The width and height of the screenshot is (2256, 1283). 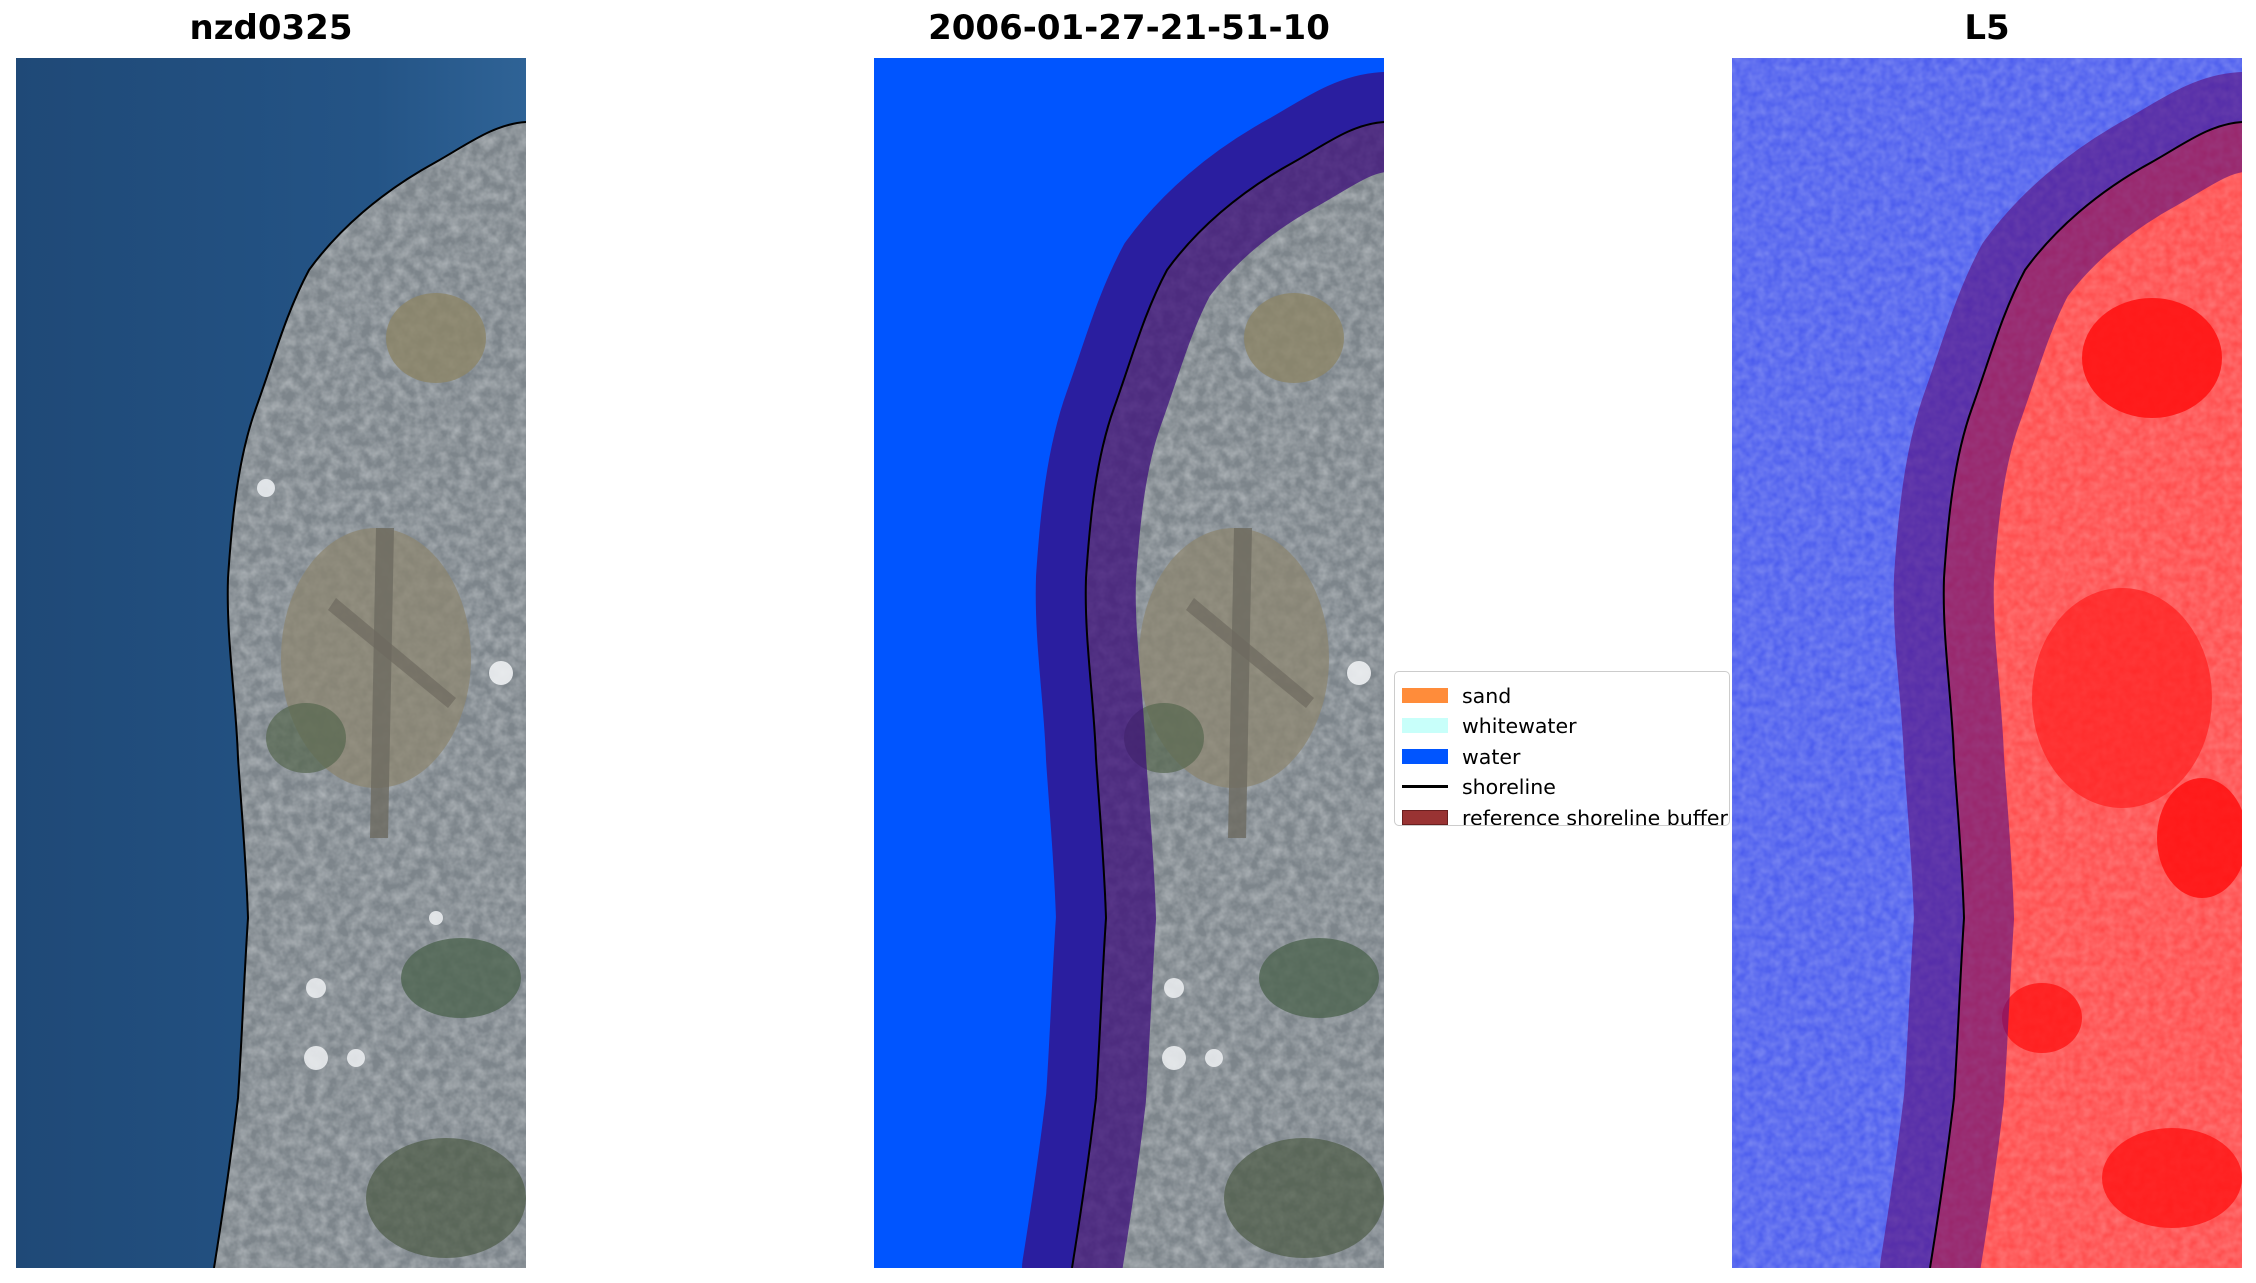 What do you see at coordinates (1562, 786) in the screenshot?
I see `legend-item-shoreline: shoreline` at bounding box center [1562, 786].